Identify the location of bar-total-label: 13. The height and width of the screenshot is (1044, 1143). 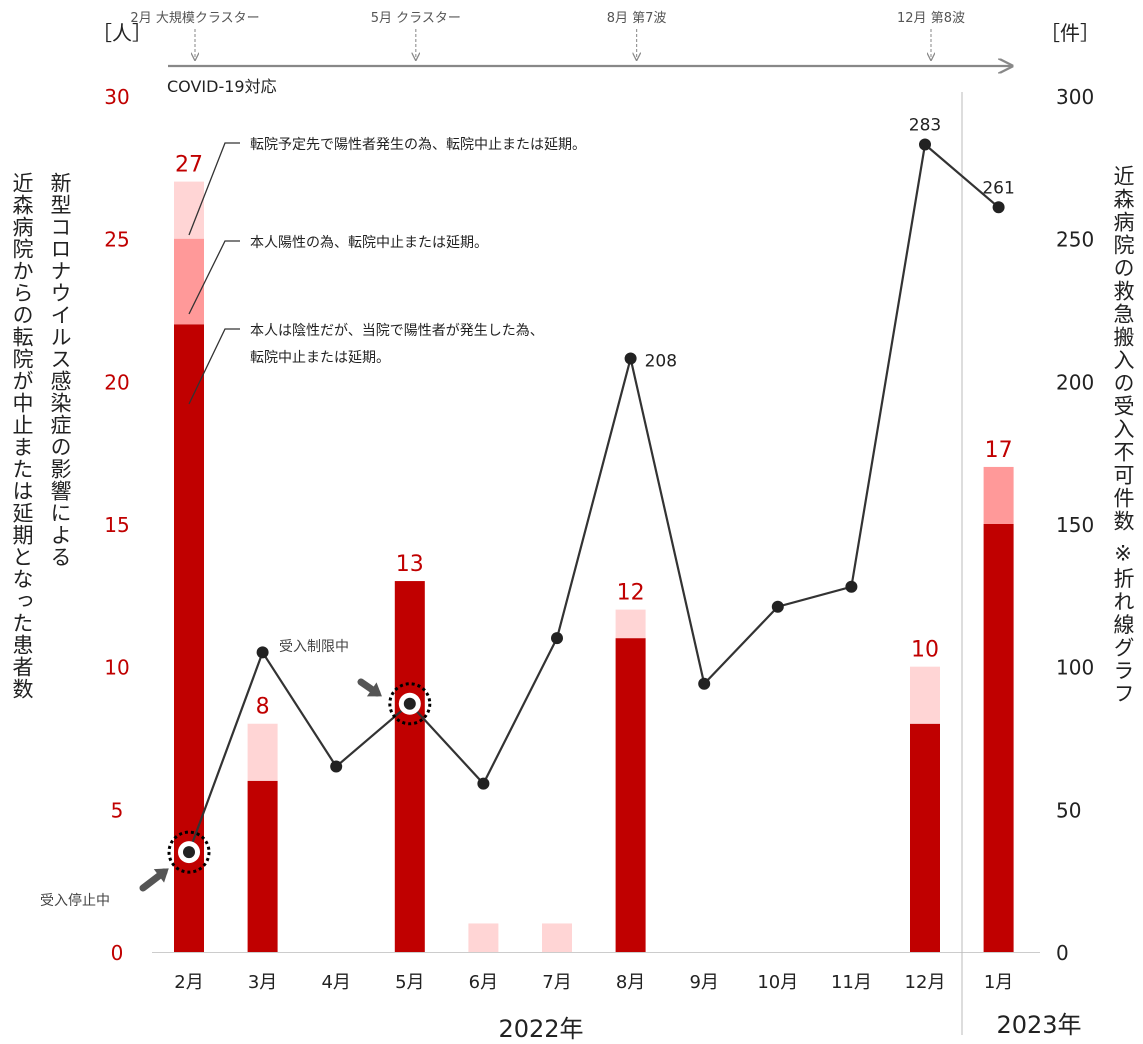
(410, 564).